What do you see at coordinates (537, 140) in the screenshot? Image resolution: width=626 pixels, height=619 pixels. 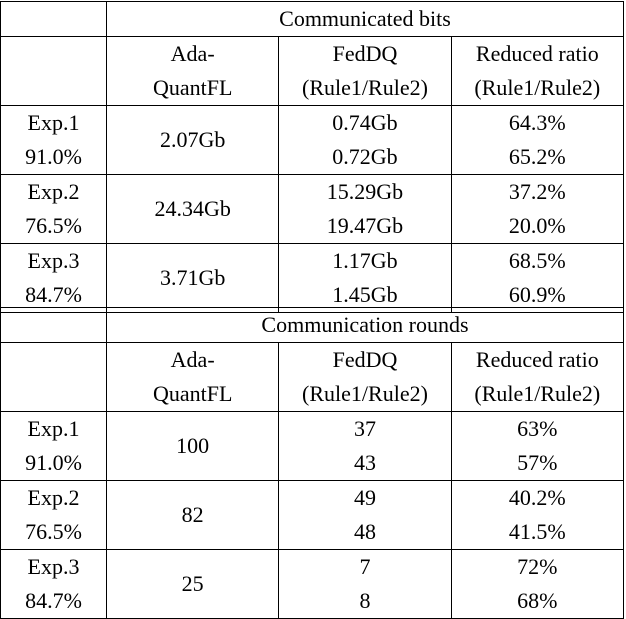 I see `reduced-ratio-values: 64.3% 65.2%` at bounding box center [537, 140].